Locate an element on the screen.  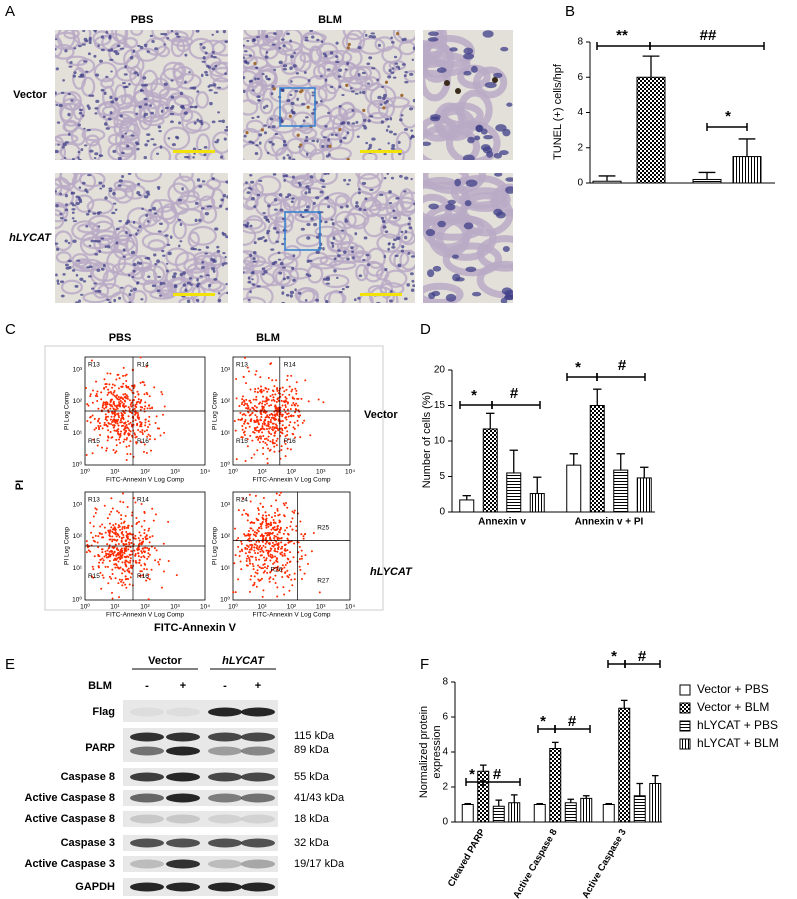
y-tick-label: 8 is located at coordinates (445, 682).